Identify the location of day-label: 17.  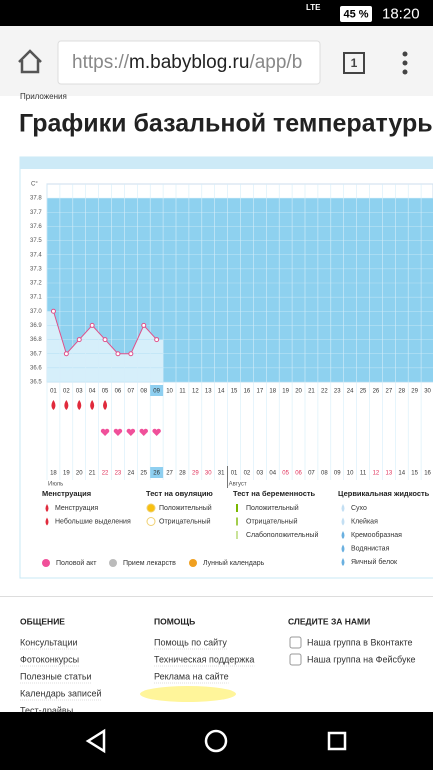
(260, 392).